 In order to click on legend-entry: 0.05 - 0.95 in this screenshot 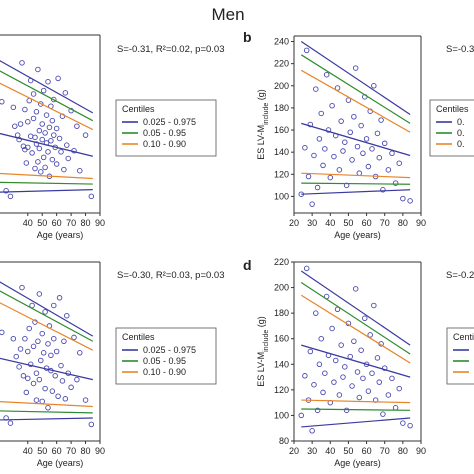, I will do `click(164, 361)`.